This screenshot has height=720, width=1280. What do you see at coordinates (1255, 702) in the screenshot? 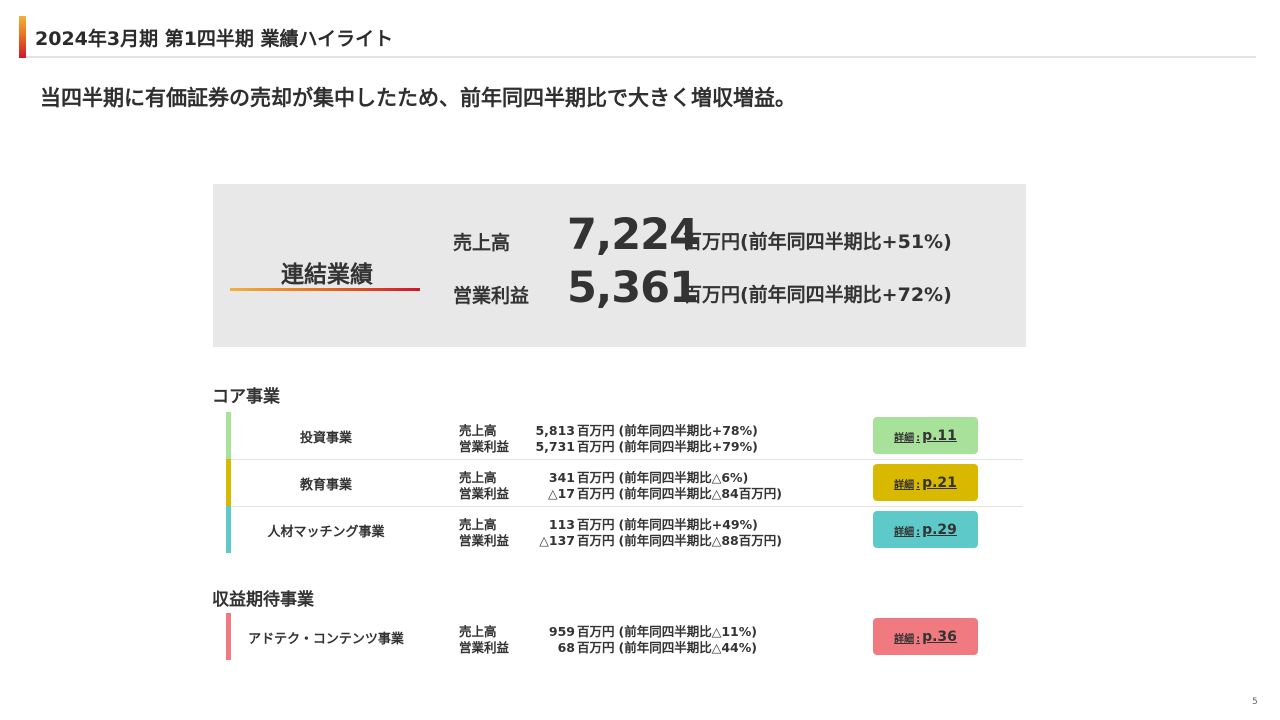
I see `page-number: 5` at bounding box center [1255, 702].